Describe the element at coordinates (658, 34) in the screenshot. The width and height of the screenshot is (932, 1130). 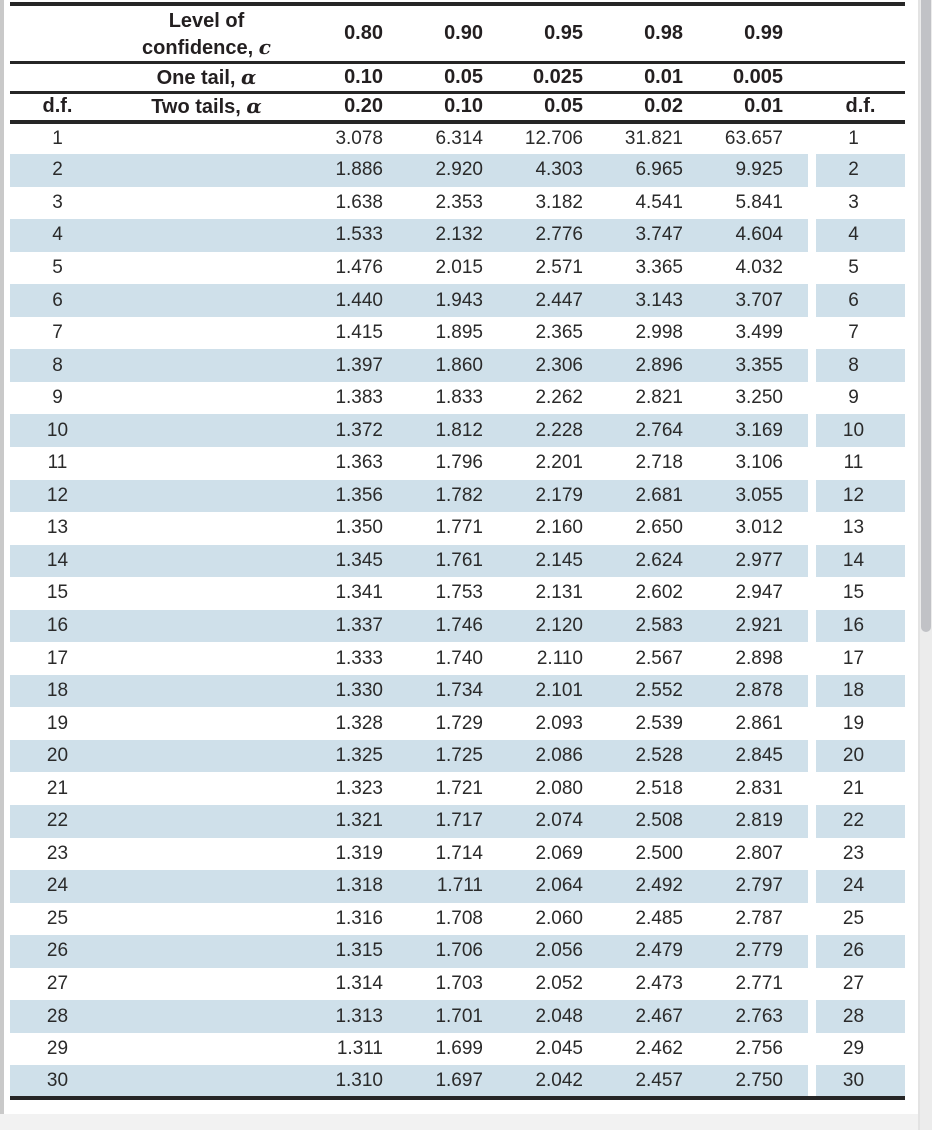
I see `confidence-value: 0.98` at that location.